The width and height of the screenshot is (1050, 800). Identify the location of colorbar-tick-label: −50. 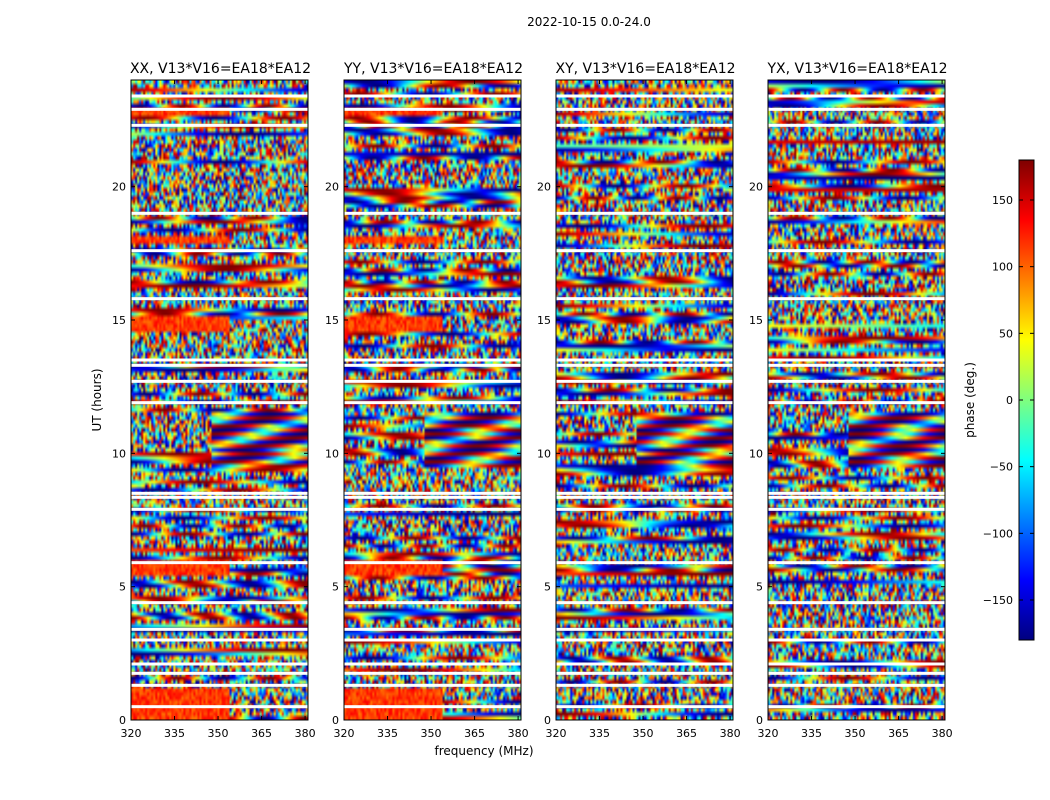
(1001, 467).